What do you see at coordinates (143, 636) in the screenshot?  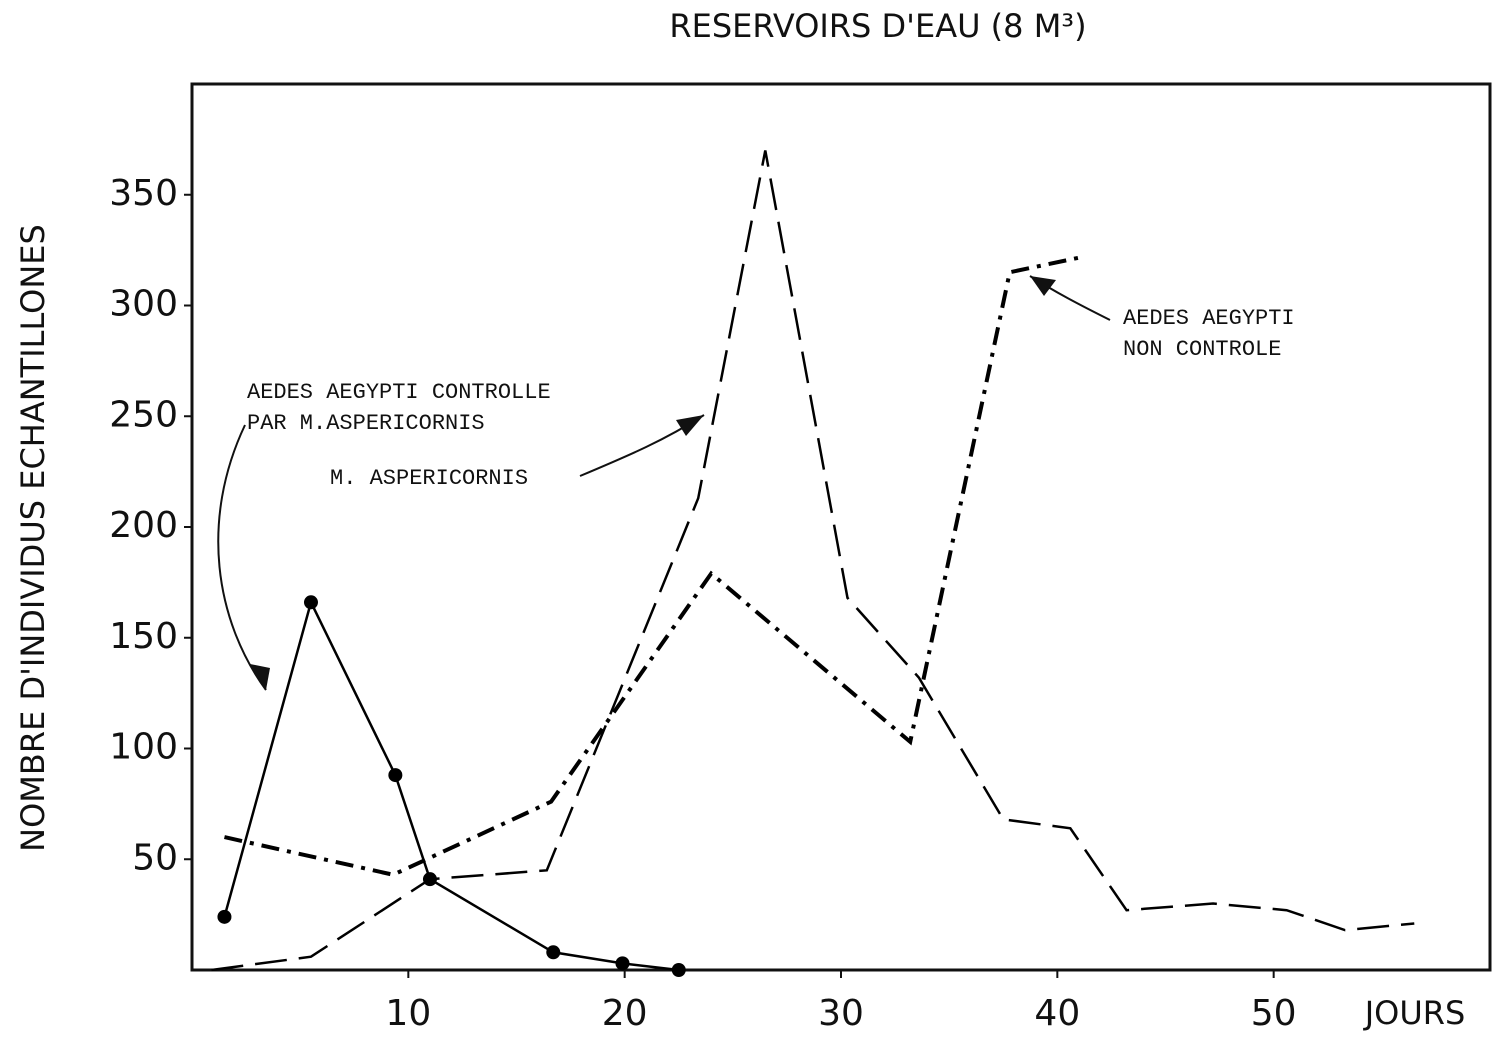 I see `y-tick-label: 150` at bounding box center [143, 636].